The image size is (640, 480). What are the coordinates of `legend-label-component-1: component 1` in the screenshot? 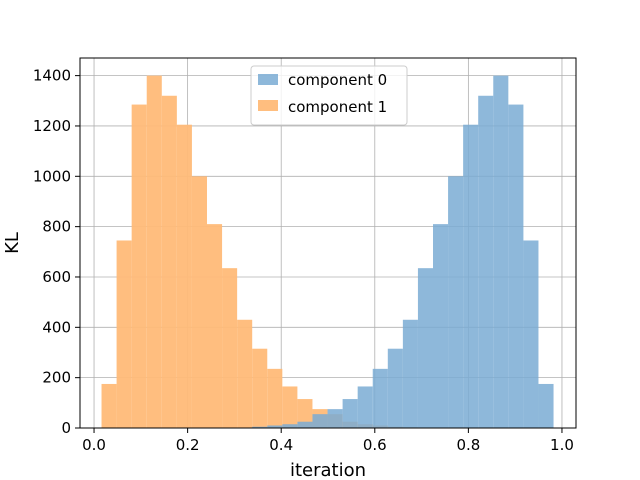 It's located at (337, 107).